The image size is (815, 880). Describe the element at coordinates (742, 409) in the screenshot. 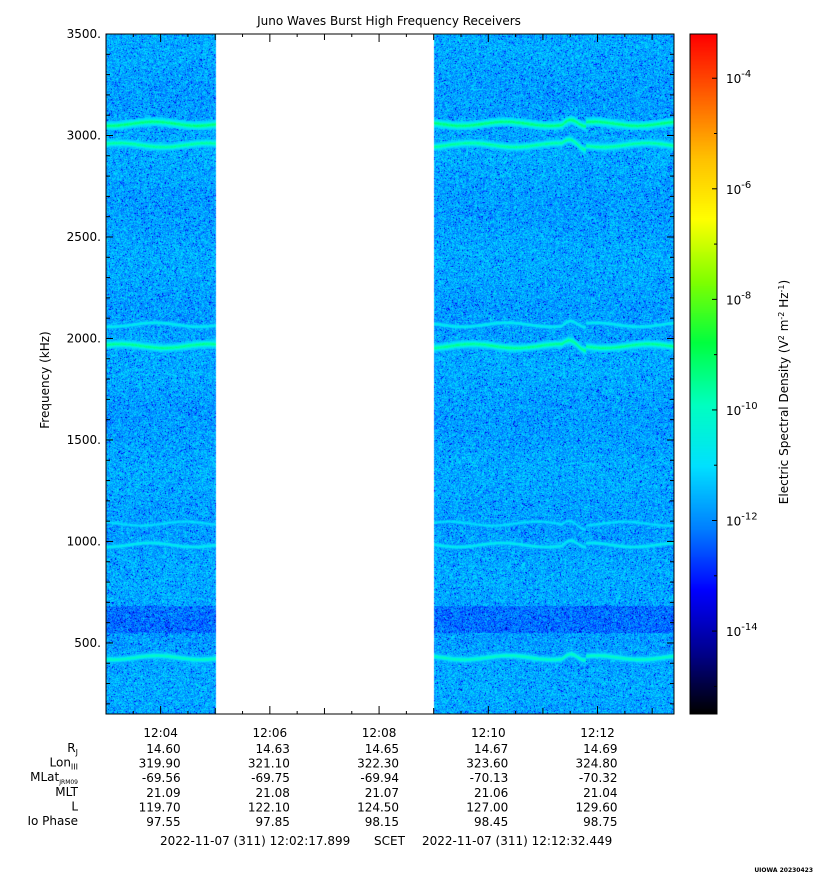

I see `colorbar-tick-label: 10⁻¹⁰` at that location.